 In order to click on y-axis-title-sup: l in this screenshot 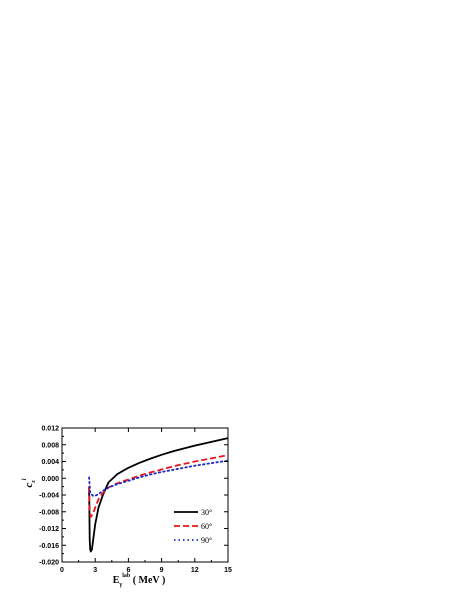, I will do `click(25, 479)`.